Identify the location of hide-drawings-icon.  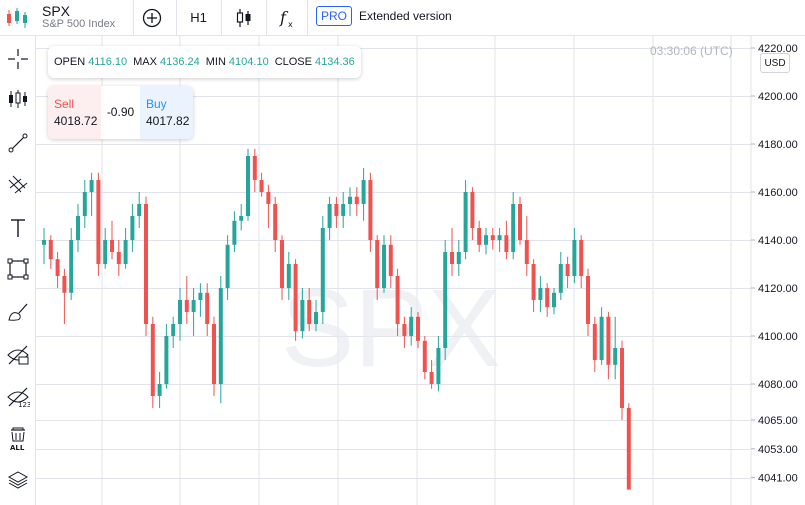
(18, 355).